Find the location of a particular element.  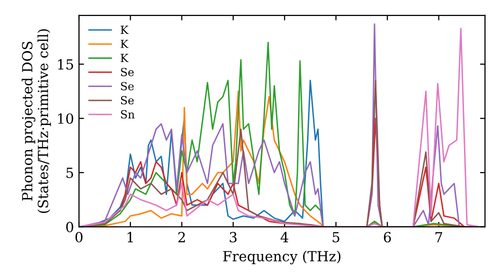

x-tick-label: 3 is located at coordinates (233, 237).